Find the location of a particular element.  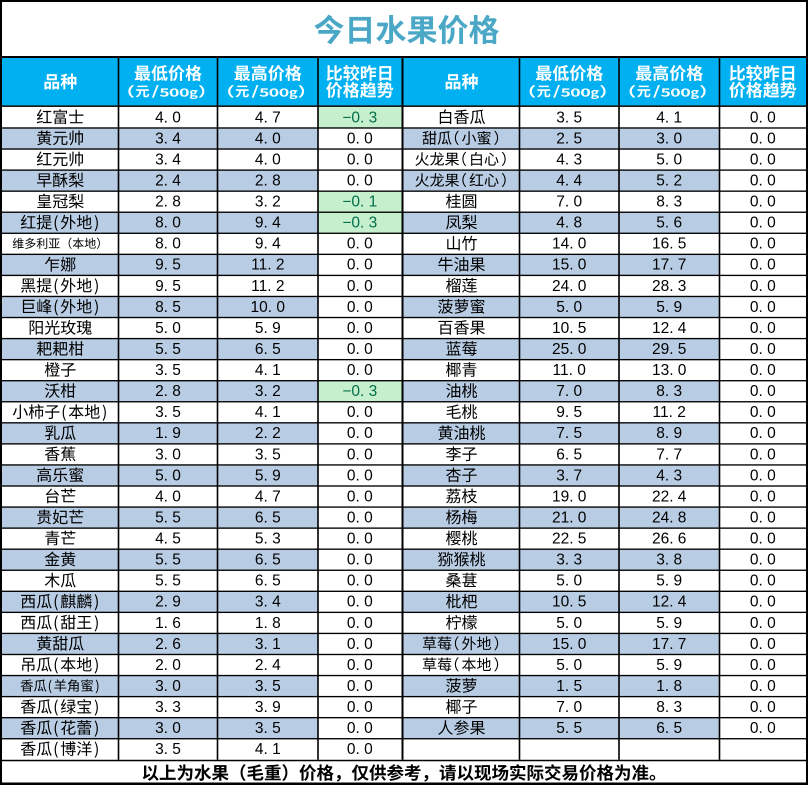

svg-text: 10. 5 is located at coordinates (569, 328).